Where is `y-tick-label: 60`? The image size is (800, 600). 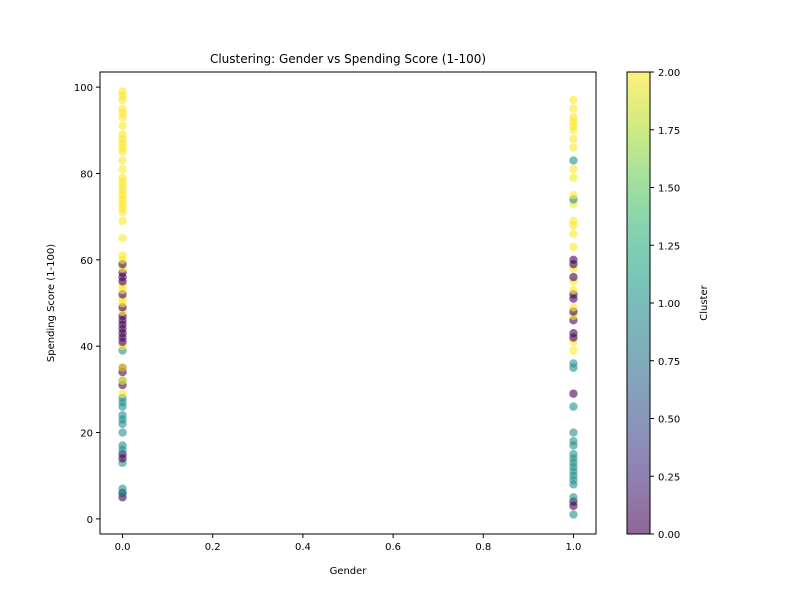 y-tick-label: 60 is located at coordinates (86, 261).